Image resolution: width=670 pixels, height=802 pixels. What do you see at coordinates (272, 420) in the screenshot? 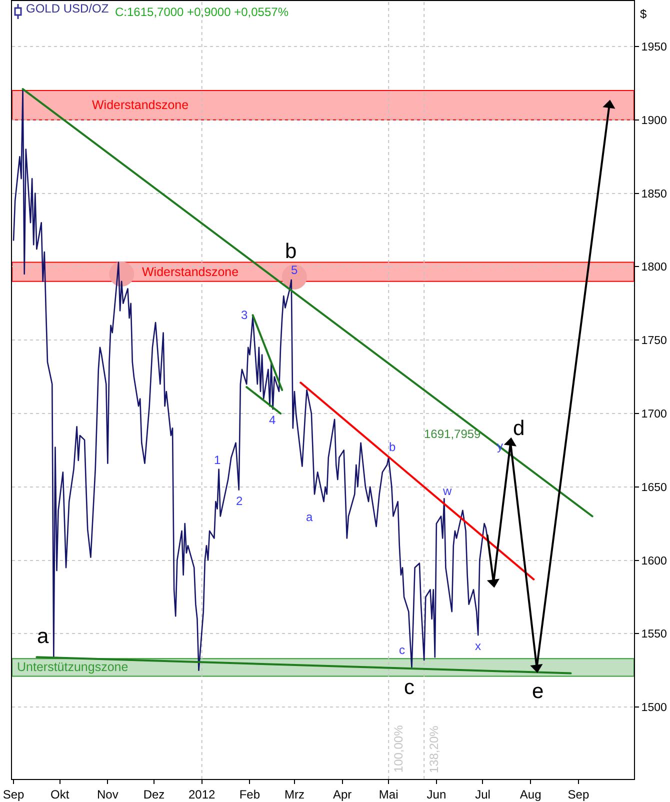
I see `annotation: 4` at bounding box center [272, 420].